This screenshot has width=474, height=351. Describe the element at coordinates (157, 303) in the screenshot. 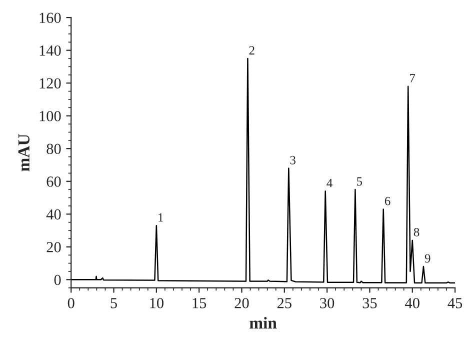

I see `x-tick-label: 10` at that location.